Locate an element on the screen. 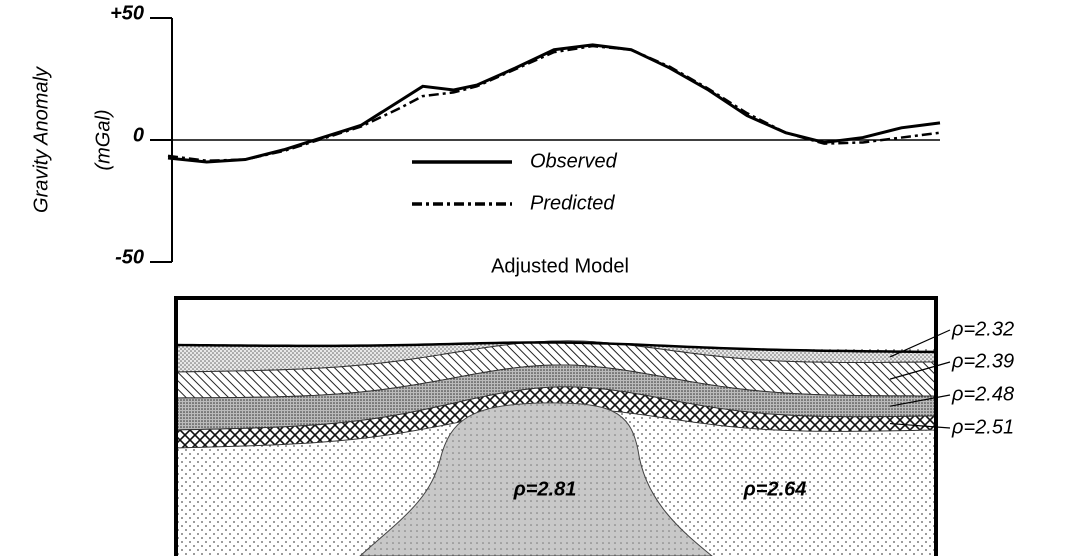 This screenshot has height=556, width=1081. model-top is located at coordinates (556, 323).